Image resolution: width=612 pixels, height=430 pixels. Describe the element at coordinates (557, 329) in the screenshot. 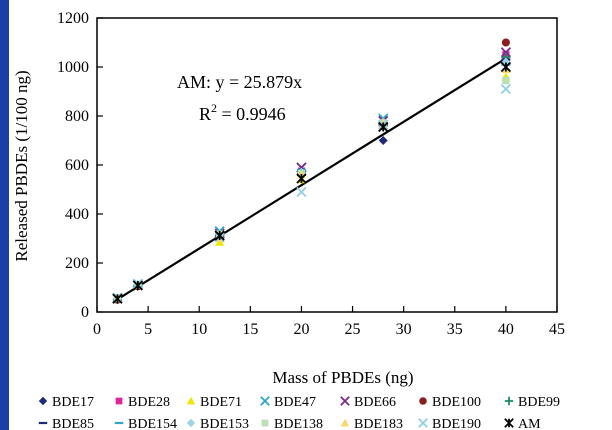

I see `x-tick-label: 45` at that location.